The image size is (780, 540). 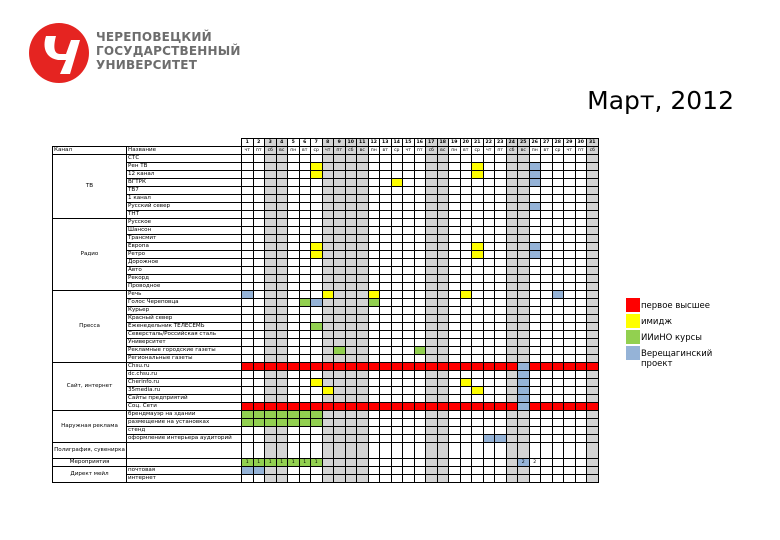 I want to click on university-name: ЧЕРЕПОВЕЦКИЙ ГОСУДАРСТВЕННЫЙ УНИВЕРСИТЕТ, so click(x=168, y=51).